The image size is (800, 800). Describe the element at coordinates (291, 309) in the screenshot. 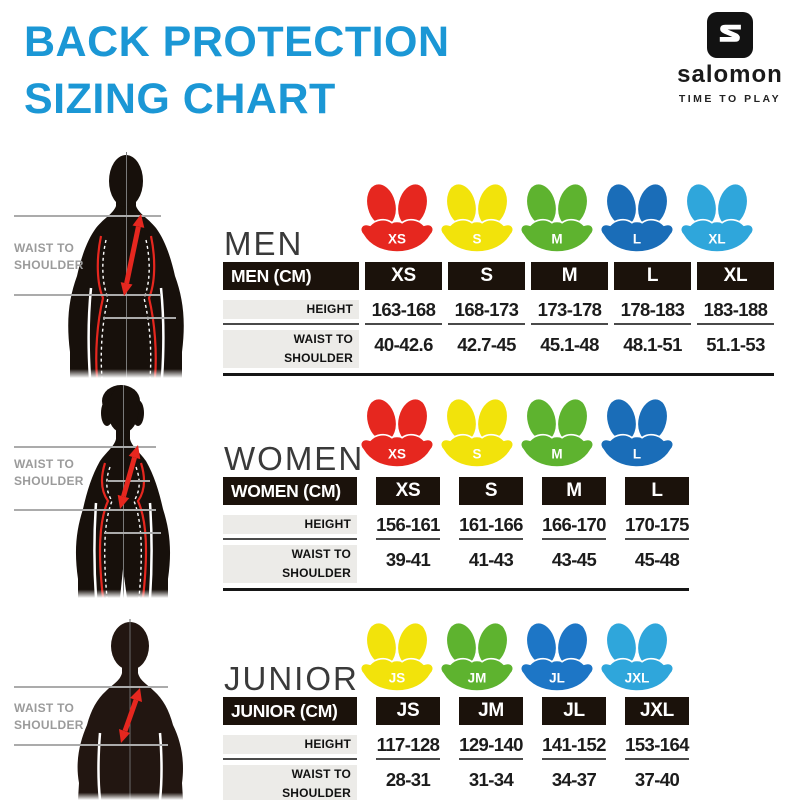

I see `height-row-label: HEIGHT` at that location.